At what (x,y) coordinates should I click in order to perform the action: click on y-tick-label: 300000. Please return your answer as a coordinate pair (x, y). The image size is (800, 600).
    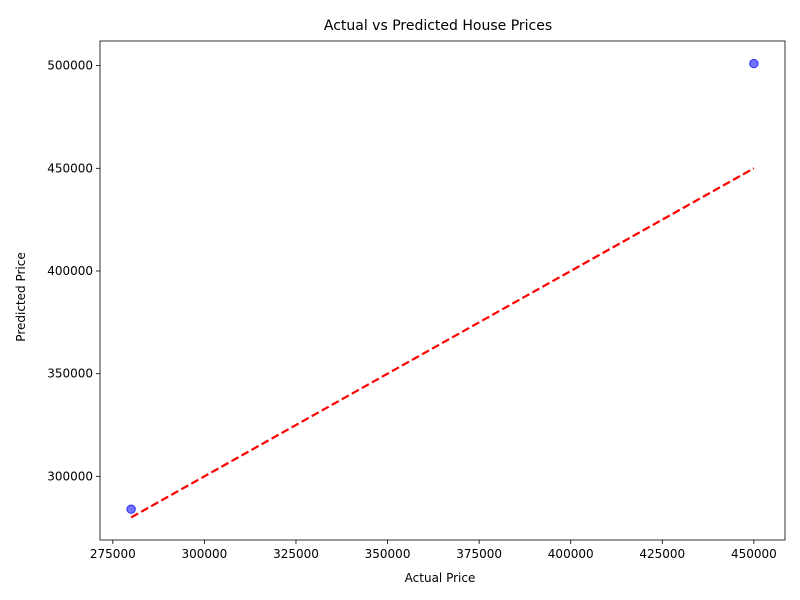
    Looking at the image, I should click on (70, 476).